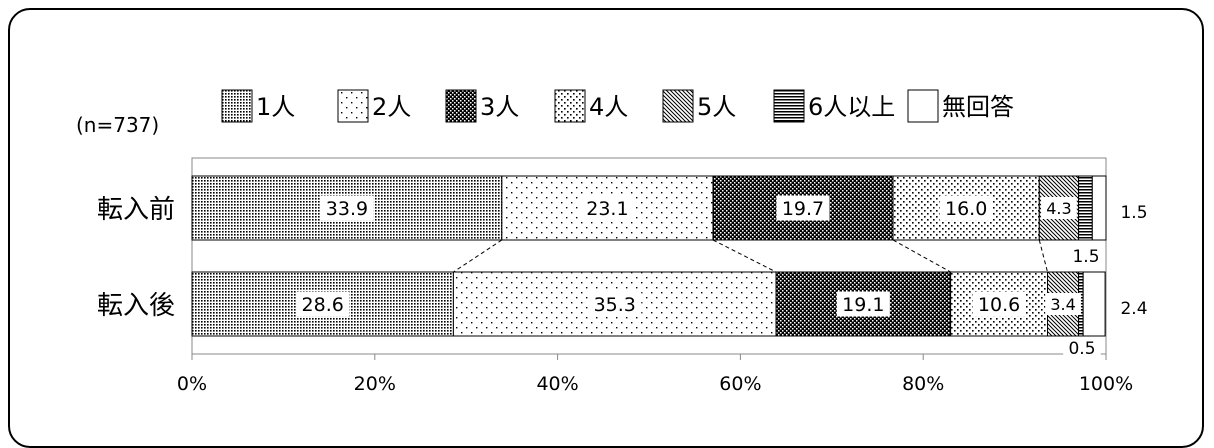 The image size is (1214, 448). What do you see at coordinates (851, 107) in the screenshot?
I see `legend-label: 6人以上` at bounding box center [851, 107].